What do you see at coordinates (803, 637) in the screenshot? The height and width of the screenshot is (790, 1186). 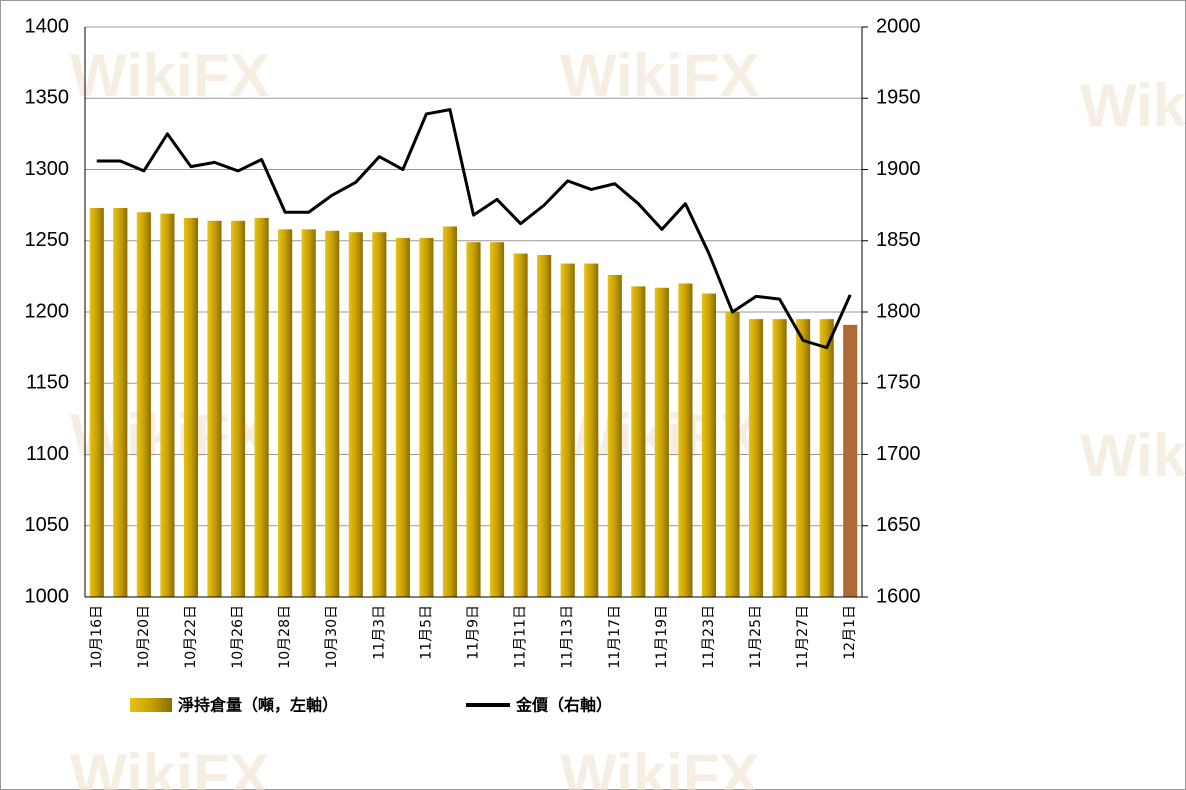 I see `x-tick-label: 11月27日` at bounding box center [803, 637].